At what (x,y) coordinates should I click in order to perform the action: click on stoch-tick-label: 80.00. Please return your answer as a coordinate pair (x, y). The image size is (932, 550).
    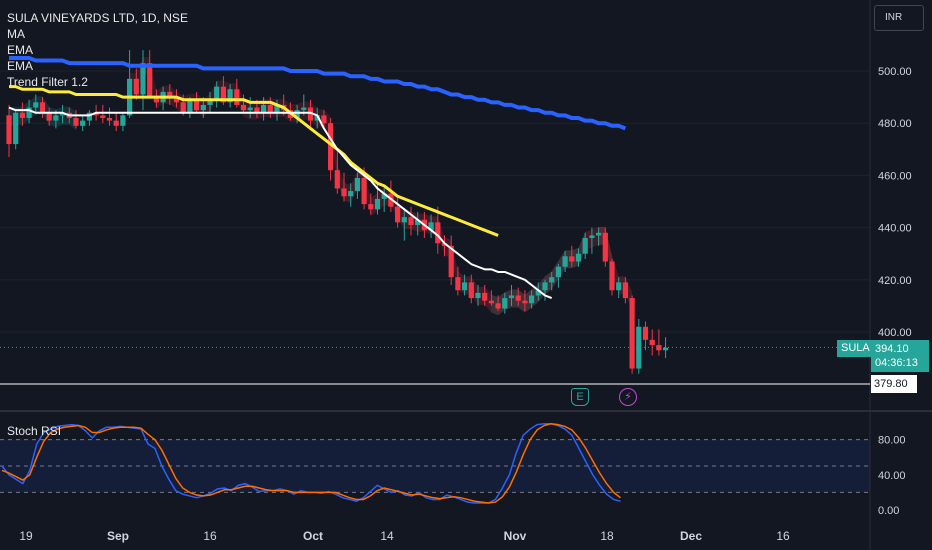
    Looking at the image, I should click on (892, 441).